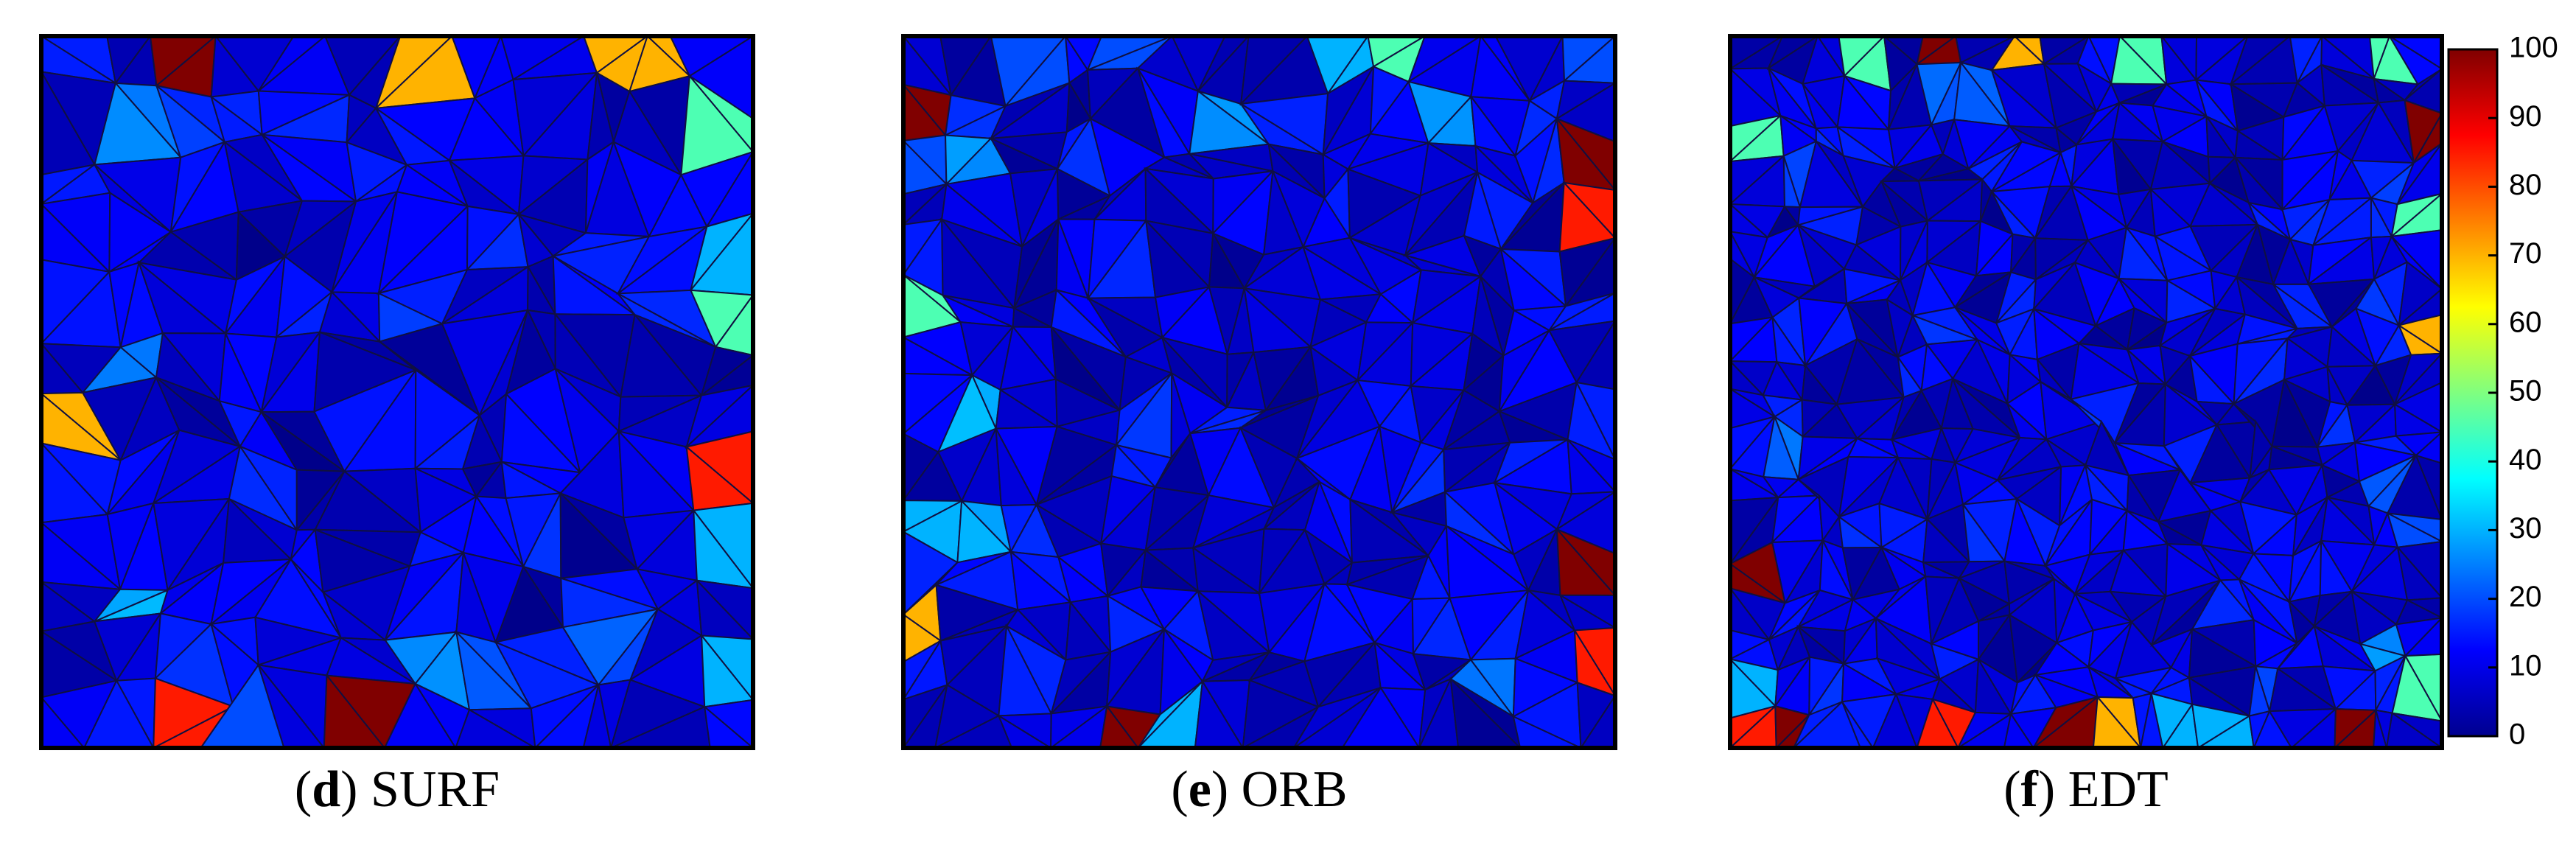 The width and height of the screenshot is (2576, 843). What do you see at coordinates (2525, 665) in the screenshot?
I see `colorbar-tick-label: 10` at bounding box center [2525, 665].